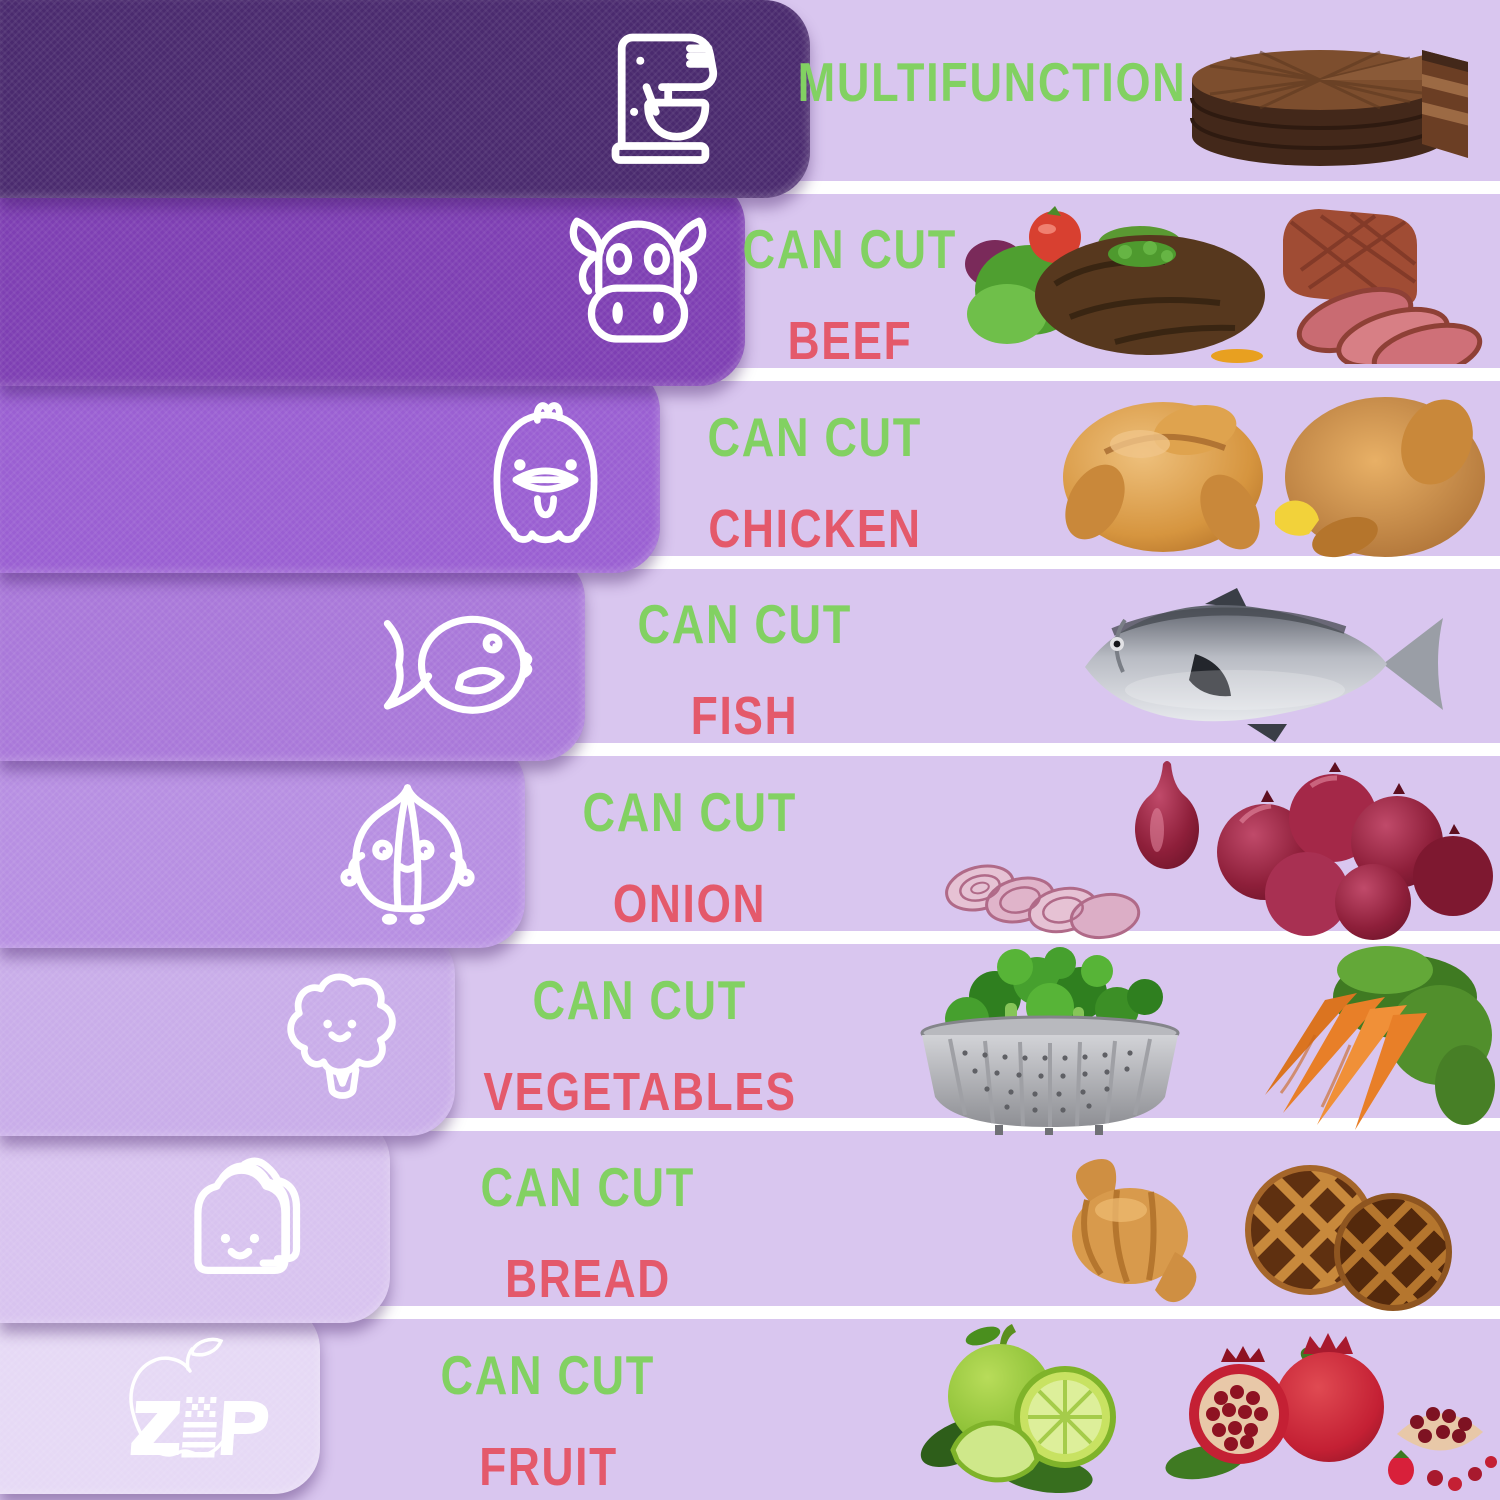  What do you see at coordinates (407, 855) in the screenshot?
I see `garlic-icon` at bounding box center [407, 855].